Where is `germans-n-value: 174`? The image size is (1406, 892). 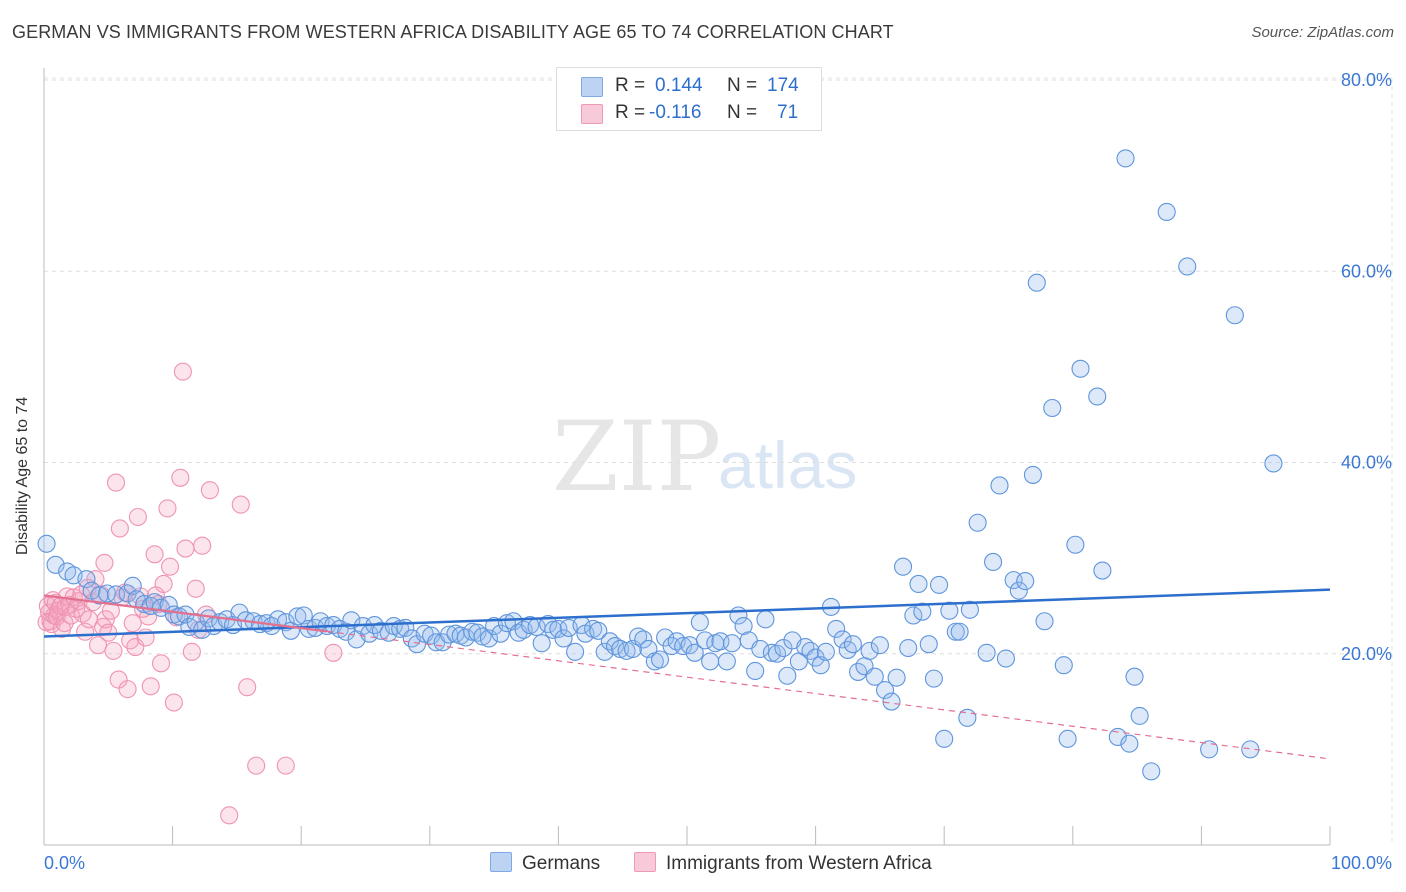
germans-n-value: 174 is located at coordinates (783, 85).